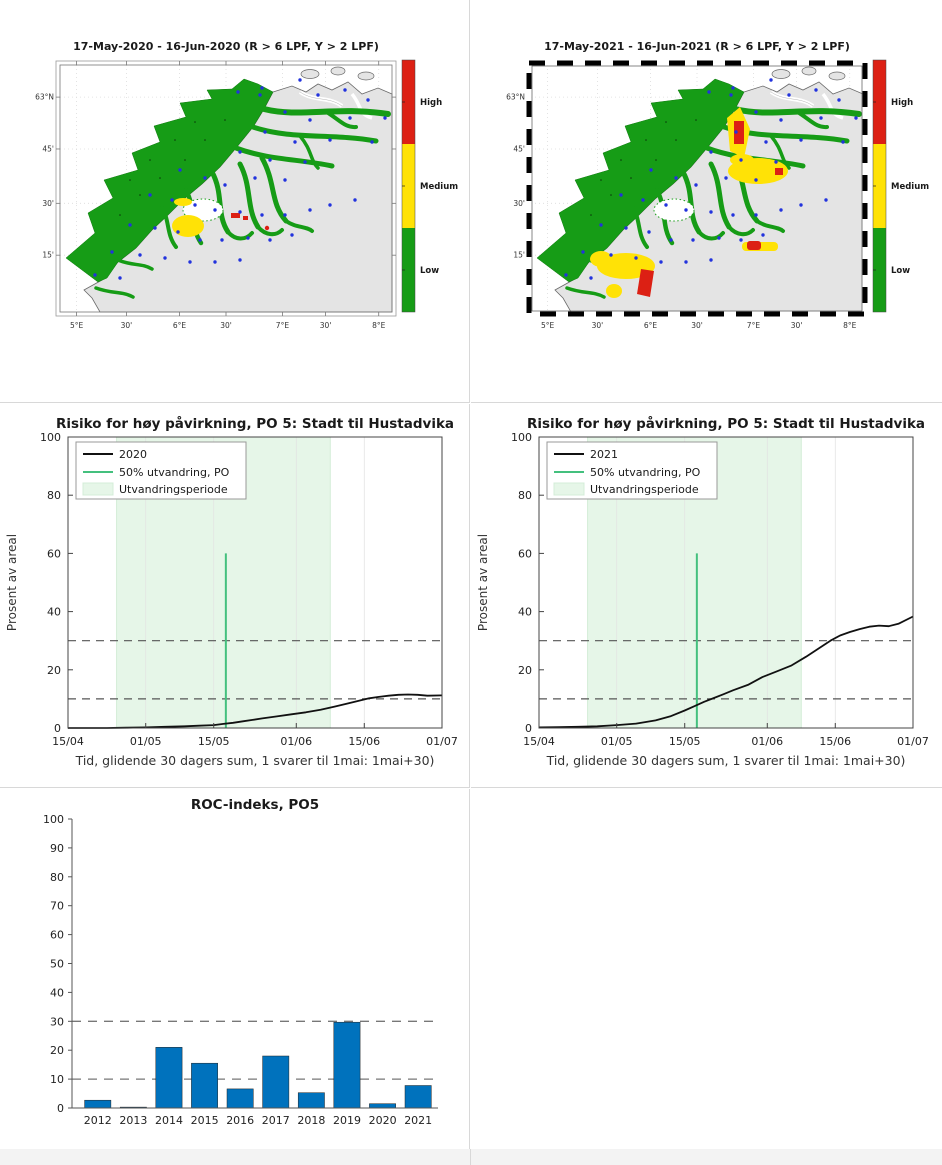 The width and height of the screenshot is (942, 1165). Describe the element at coordinates (835, 741) in the screenshot. I see `x-tick-label: 15/06` at that location.